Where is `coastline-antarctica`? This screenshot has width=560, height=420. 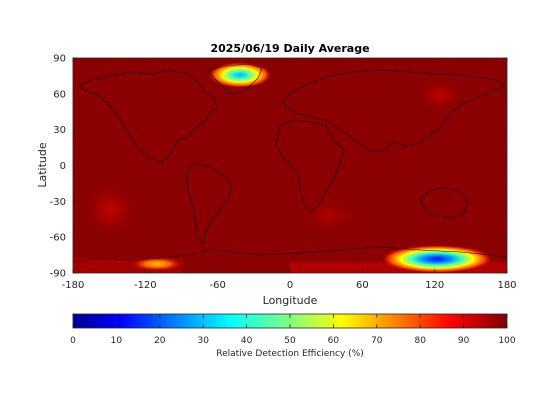
coastline-antarctica is located at coordinates (290, 254).